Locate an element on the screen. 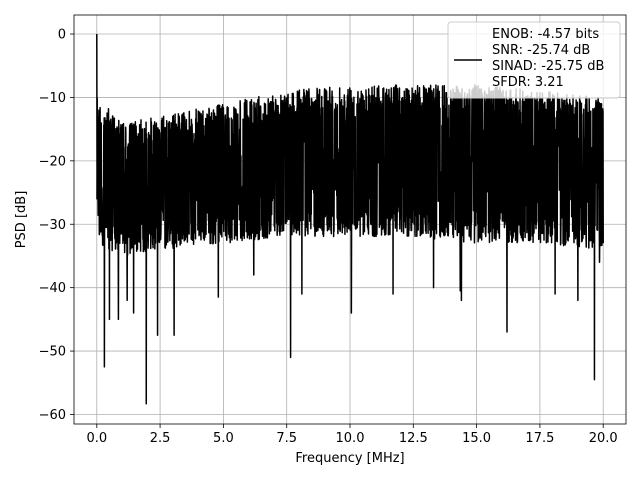  y-tick-label: −60 is located at coordinates (52, 415).